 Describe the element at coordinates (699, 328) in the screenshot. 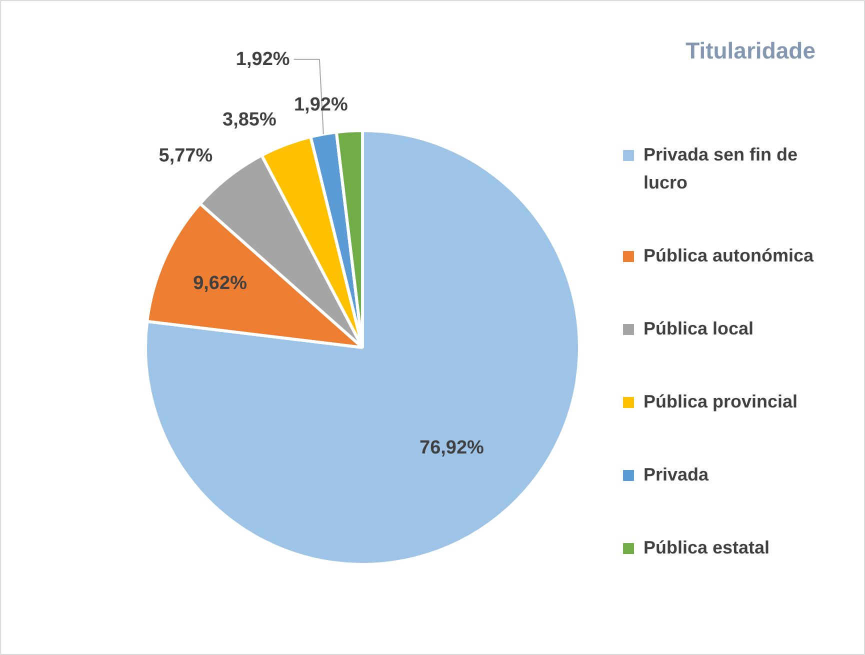

I see `legend-label: Pública local` at that location.